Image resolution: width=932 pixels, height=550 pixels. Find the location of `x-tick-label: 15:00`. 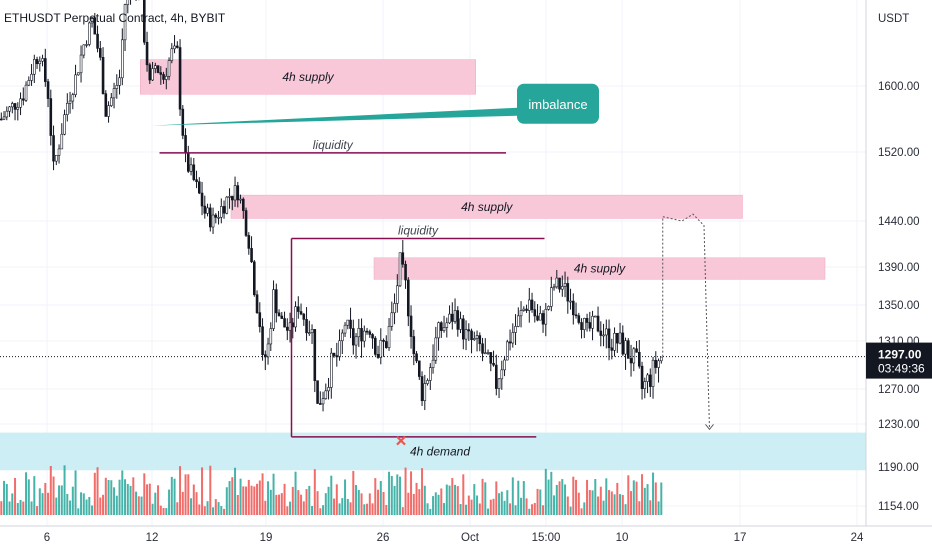

x-tick-label: 15:00 is located at coordinates (546, 538).